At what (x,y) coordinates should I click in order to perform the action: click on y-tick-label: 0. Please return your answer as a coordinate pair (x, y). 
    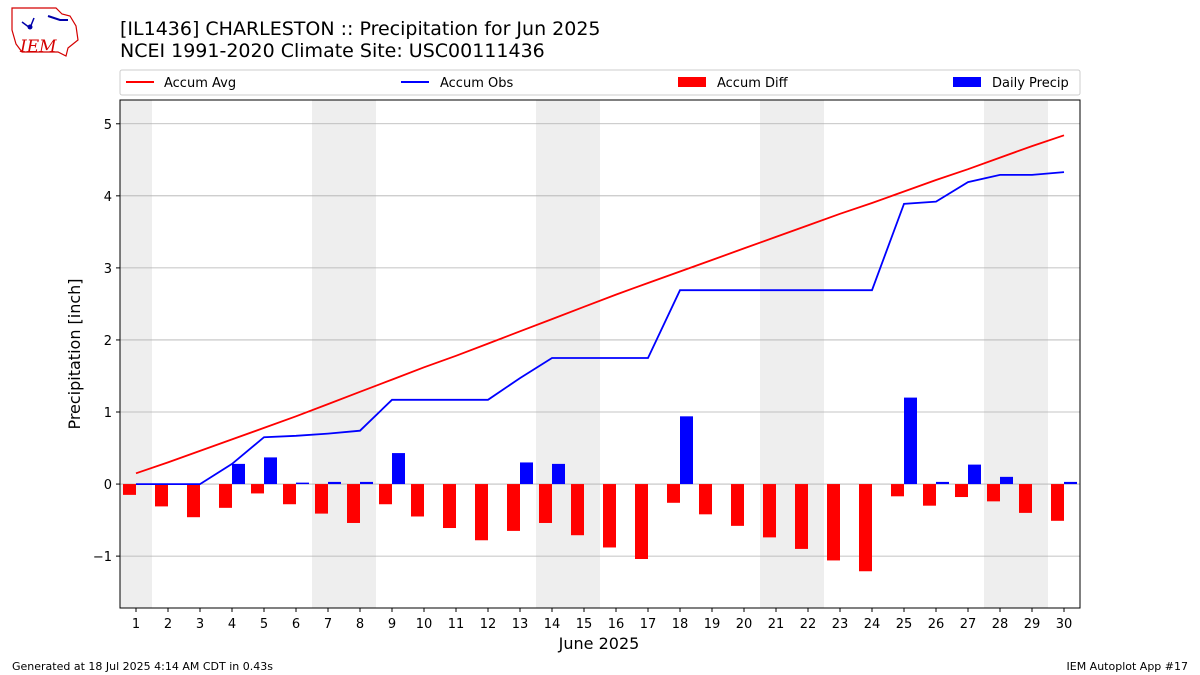
    Looking at the image, I should click on (108, 485).